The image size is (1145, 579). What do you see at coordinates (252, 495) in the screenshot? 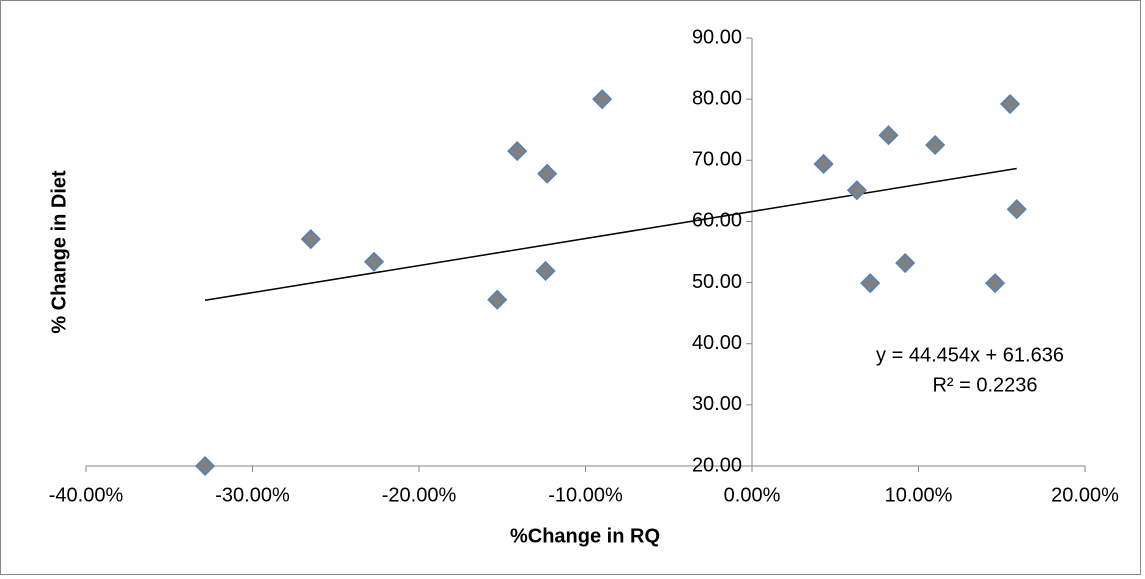
I see `x-tick-label: -30.00%` at bounding box center [252, 495].